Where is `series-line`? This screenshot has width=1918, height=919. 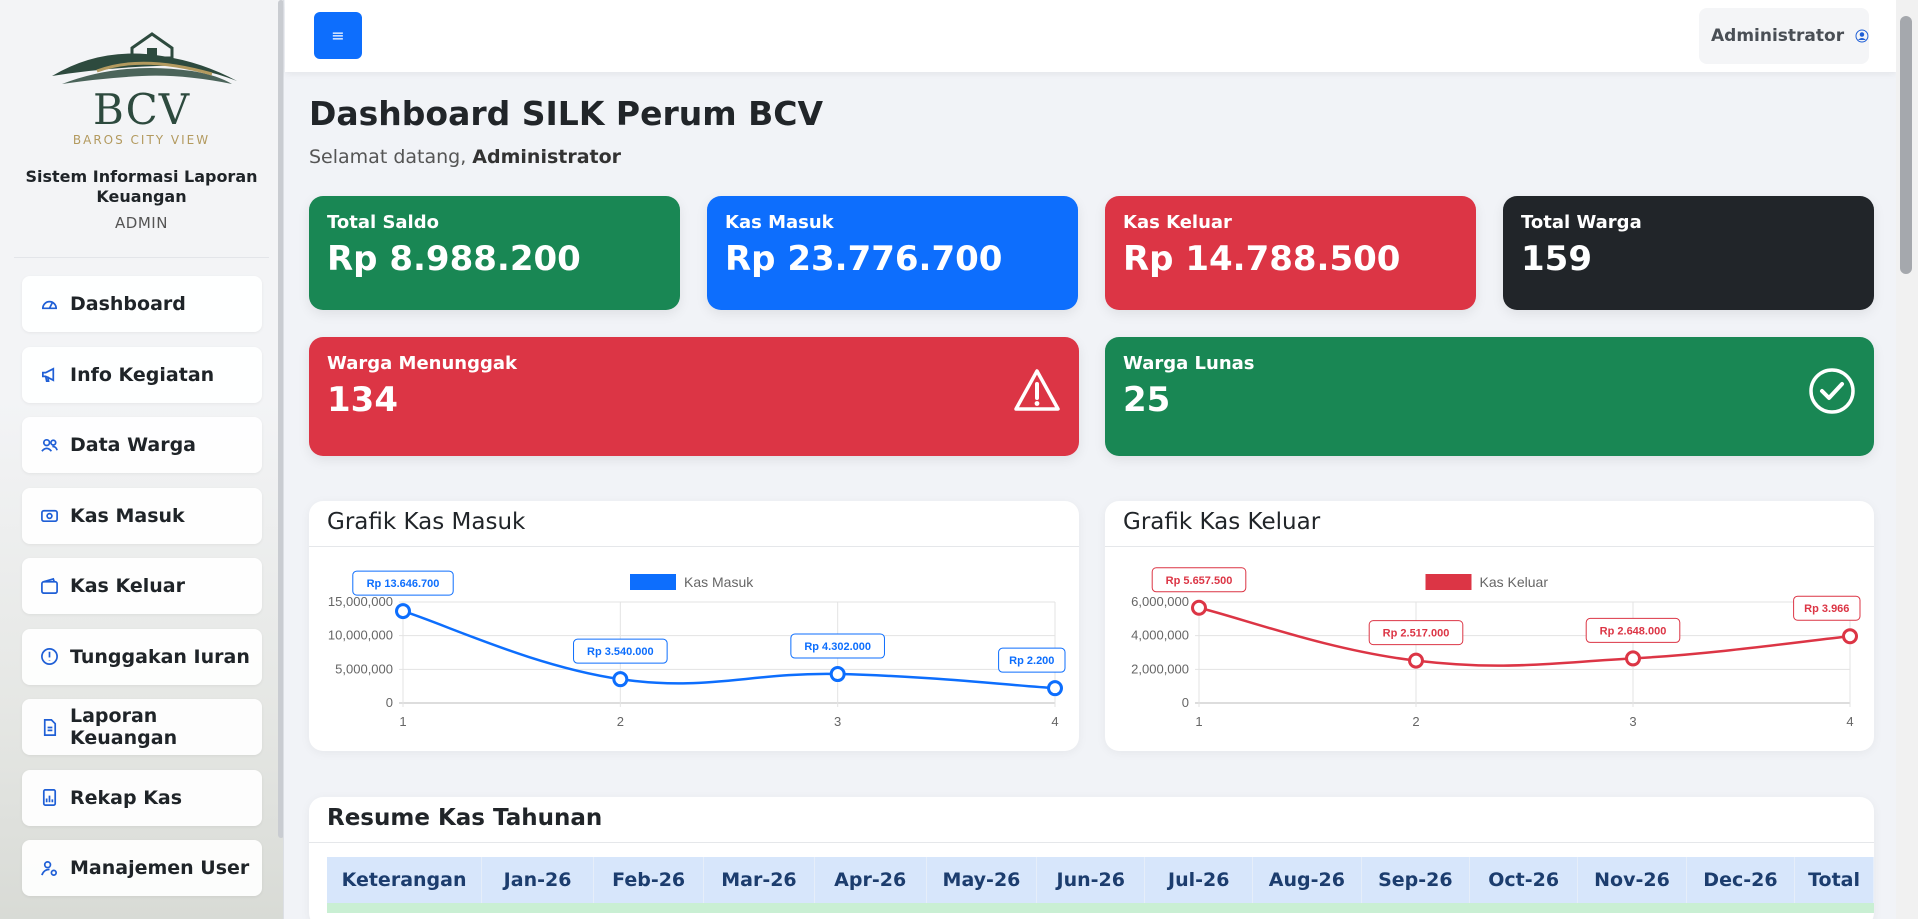
series-line is located at coordinates (729, 649).